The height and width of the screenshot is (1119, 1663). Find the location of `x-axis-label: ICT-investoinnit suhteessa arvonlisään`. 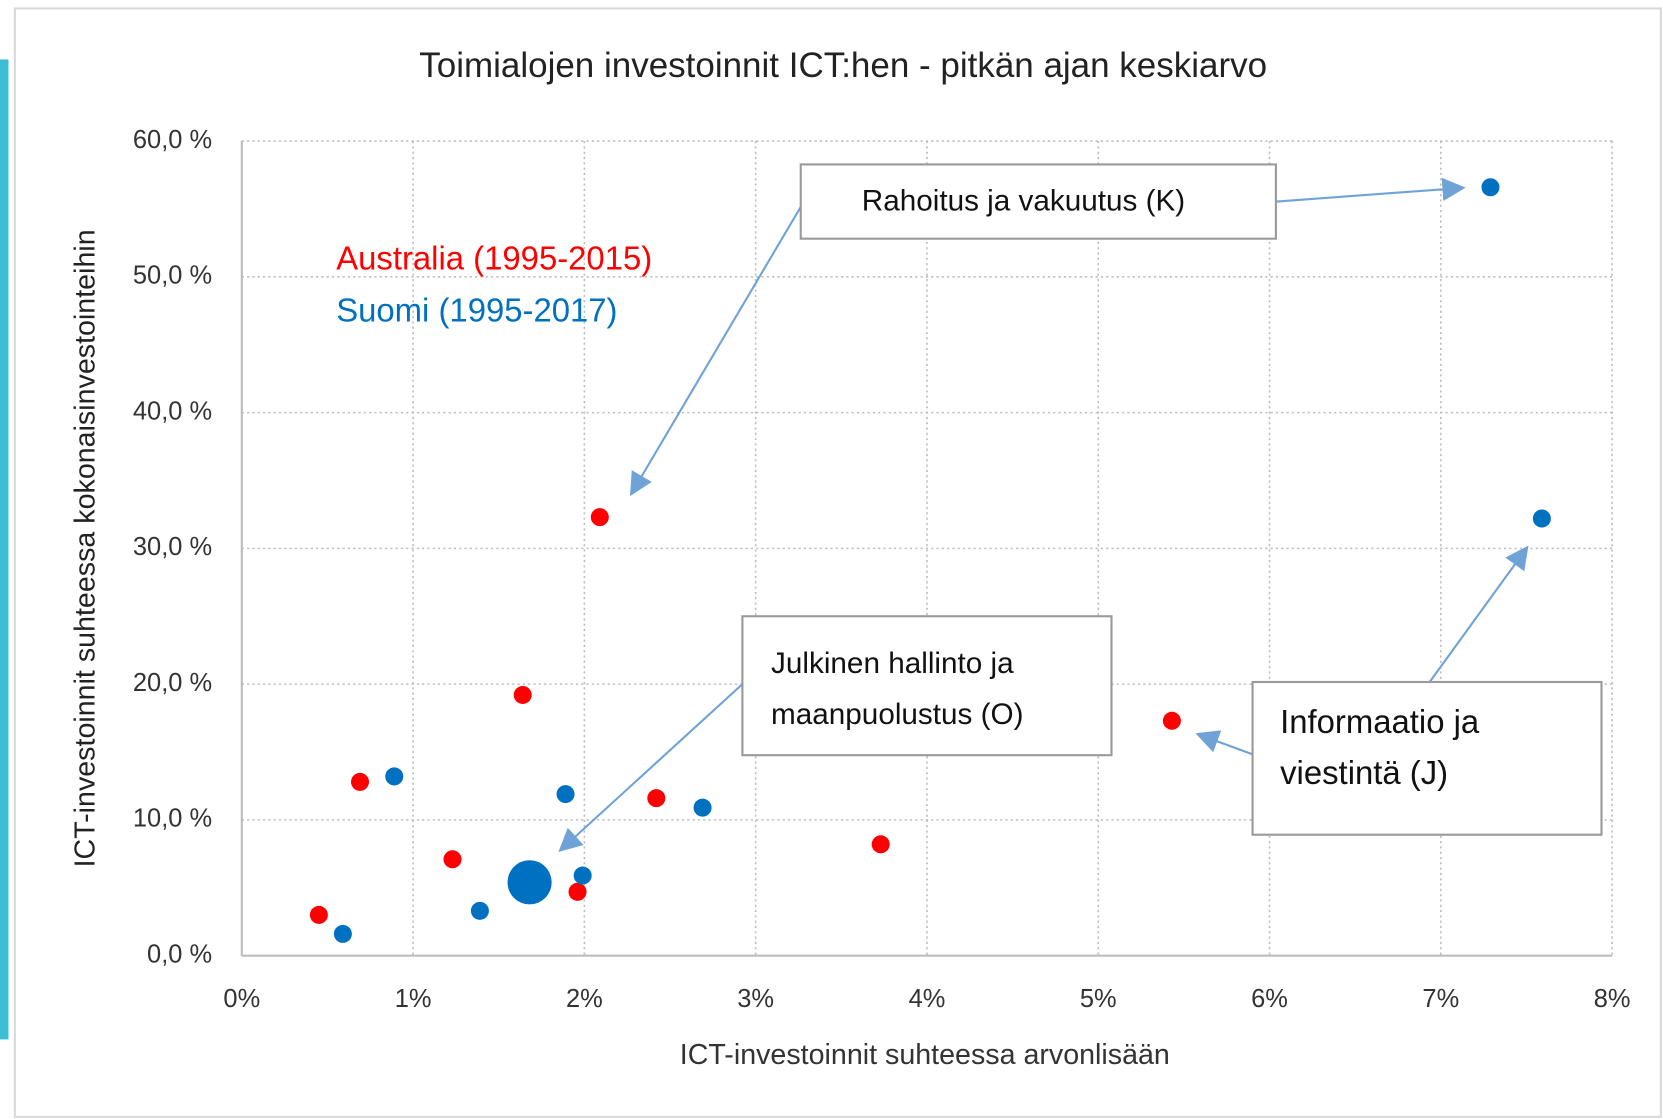

x-axis-label: ICT-investoinnit suhteessa arvonlisään is located at coordinates (925, 1055).